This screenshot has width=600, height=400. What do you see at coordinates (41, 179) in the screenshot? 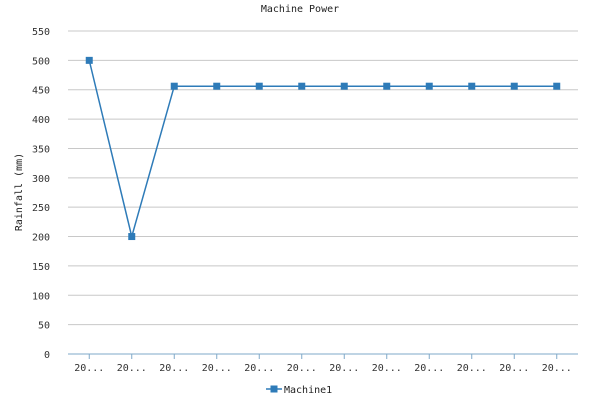
I see `y-tick-label: 300` at bounding box center [41, 179].